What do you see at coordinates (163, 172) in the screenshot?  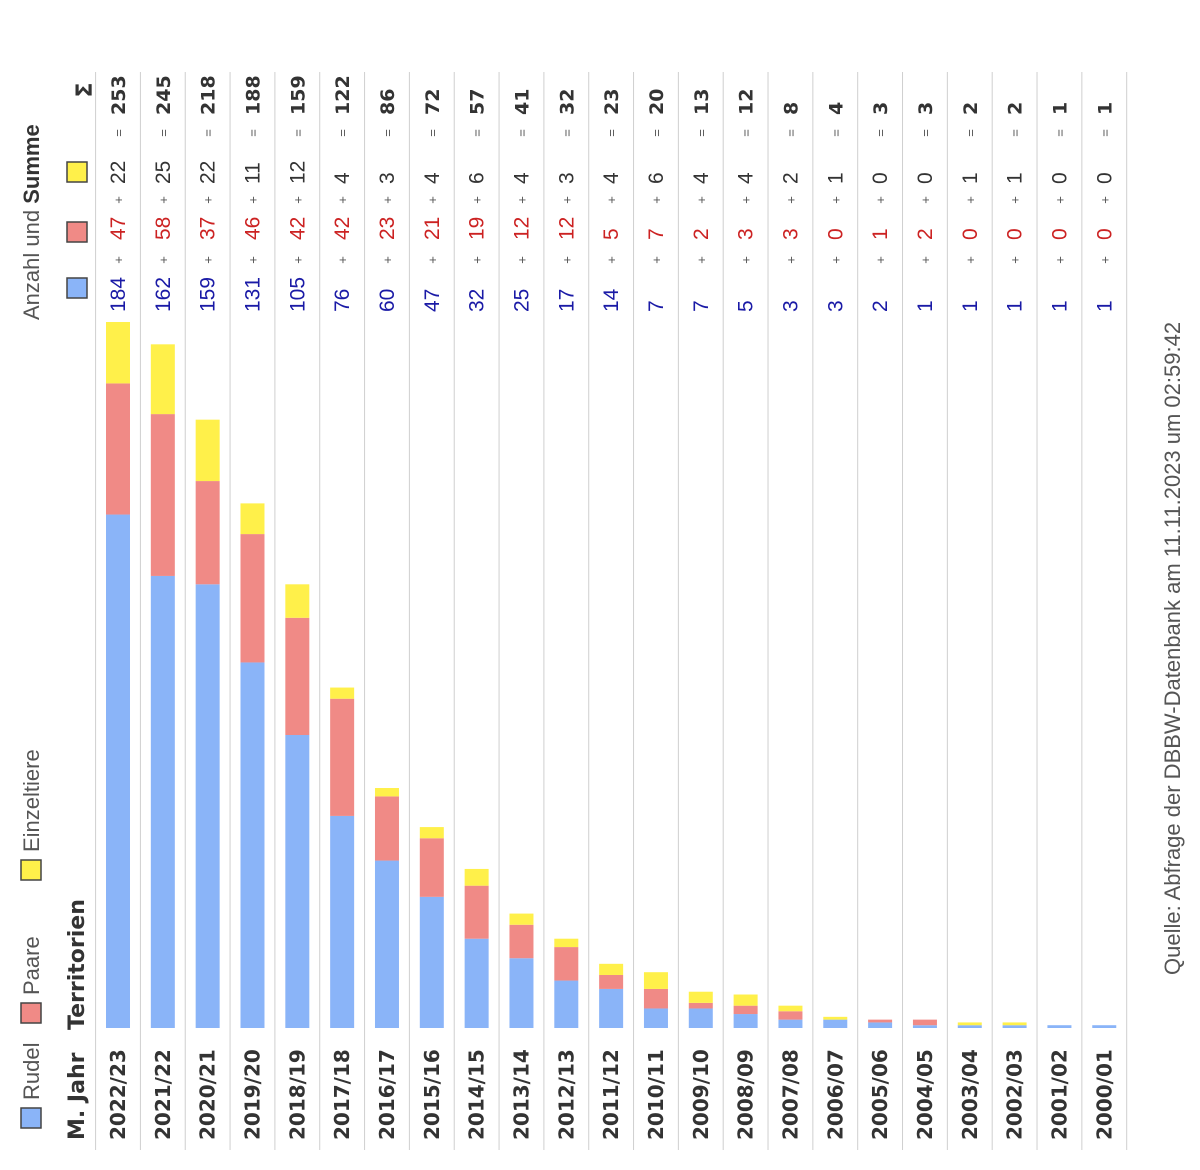 I see `value-einzeltiere: 25` at bounding box center [163, 172].